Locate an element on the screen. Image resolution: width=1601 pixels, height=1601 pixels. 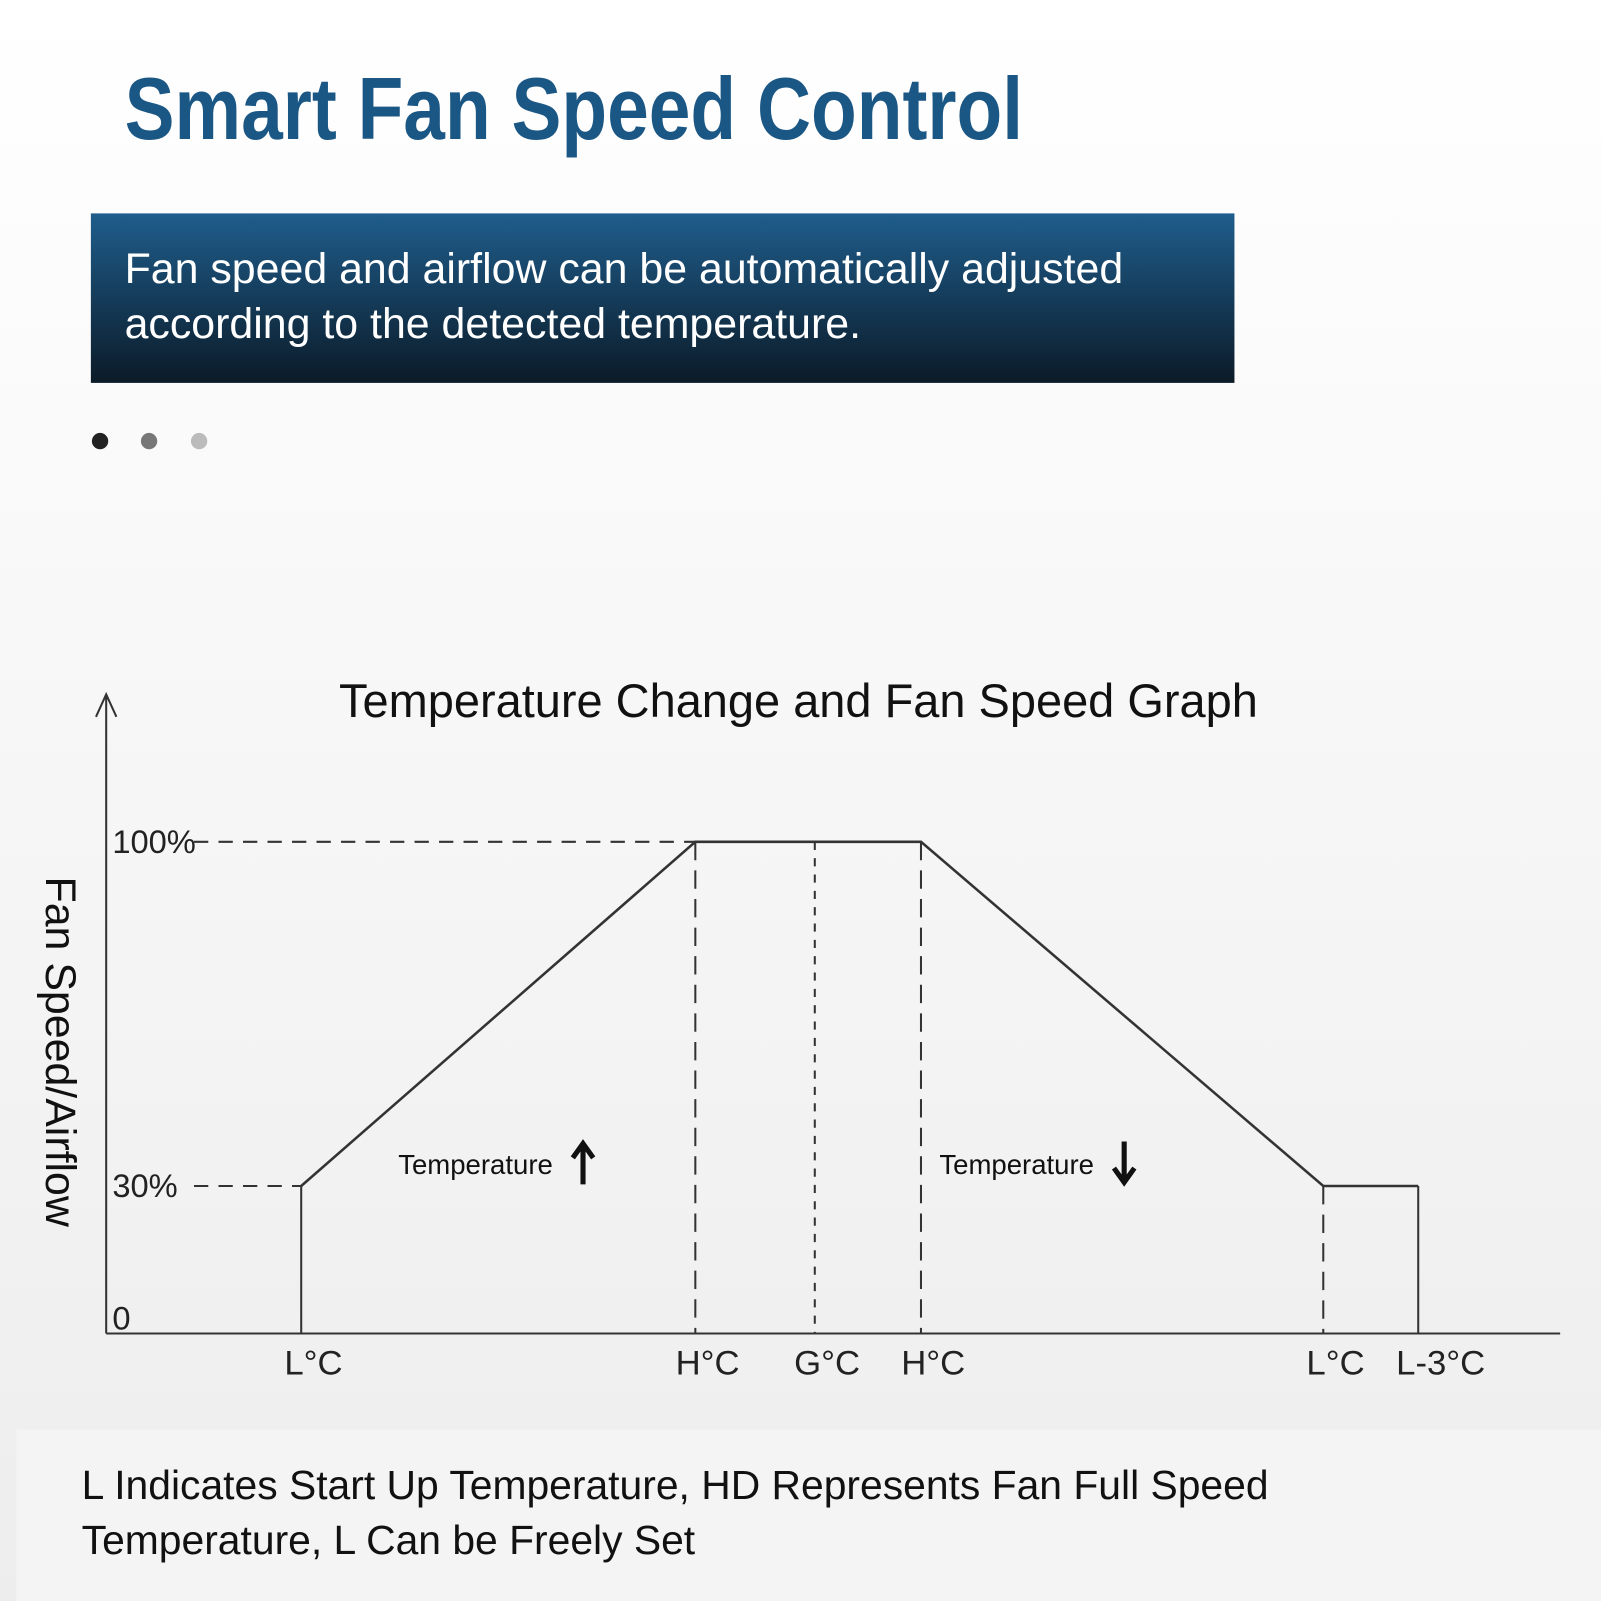
x-tick-label: G°C is located at coordinates (827, 1363).